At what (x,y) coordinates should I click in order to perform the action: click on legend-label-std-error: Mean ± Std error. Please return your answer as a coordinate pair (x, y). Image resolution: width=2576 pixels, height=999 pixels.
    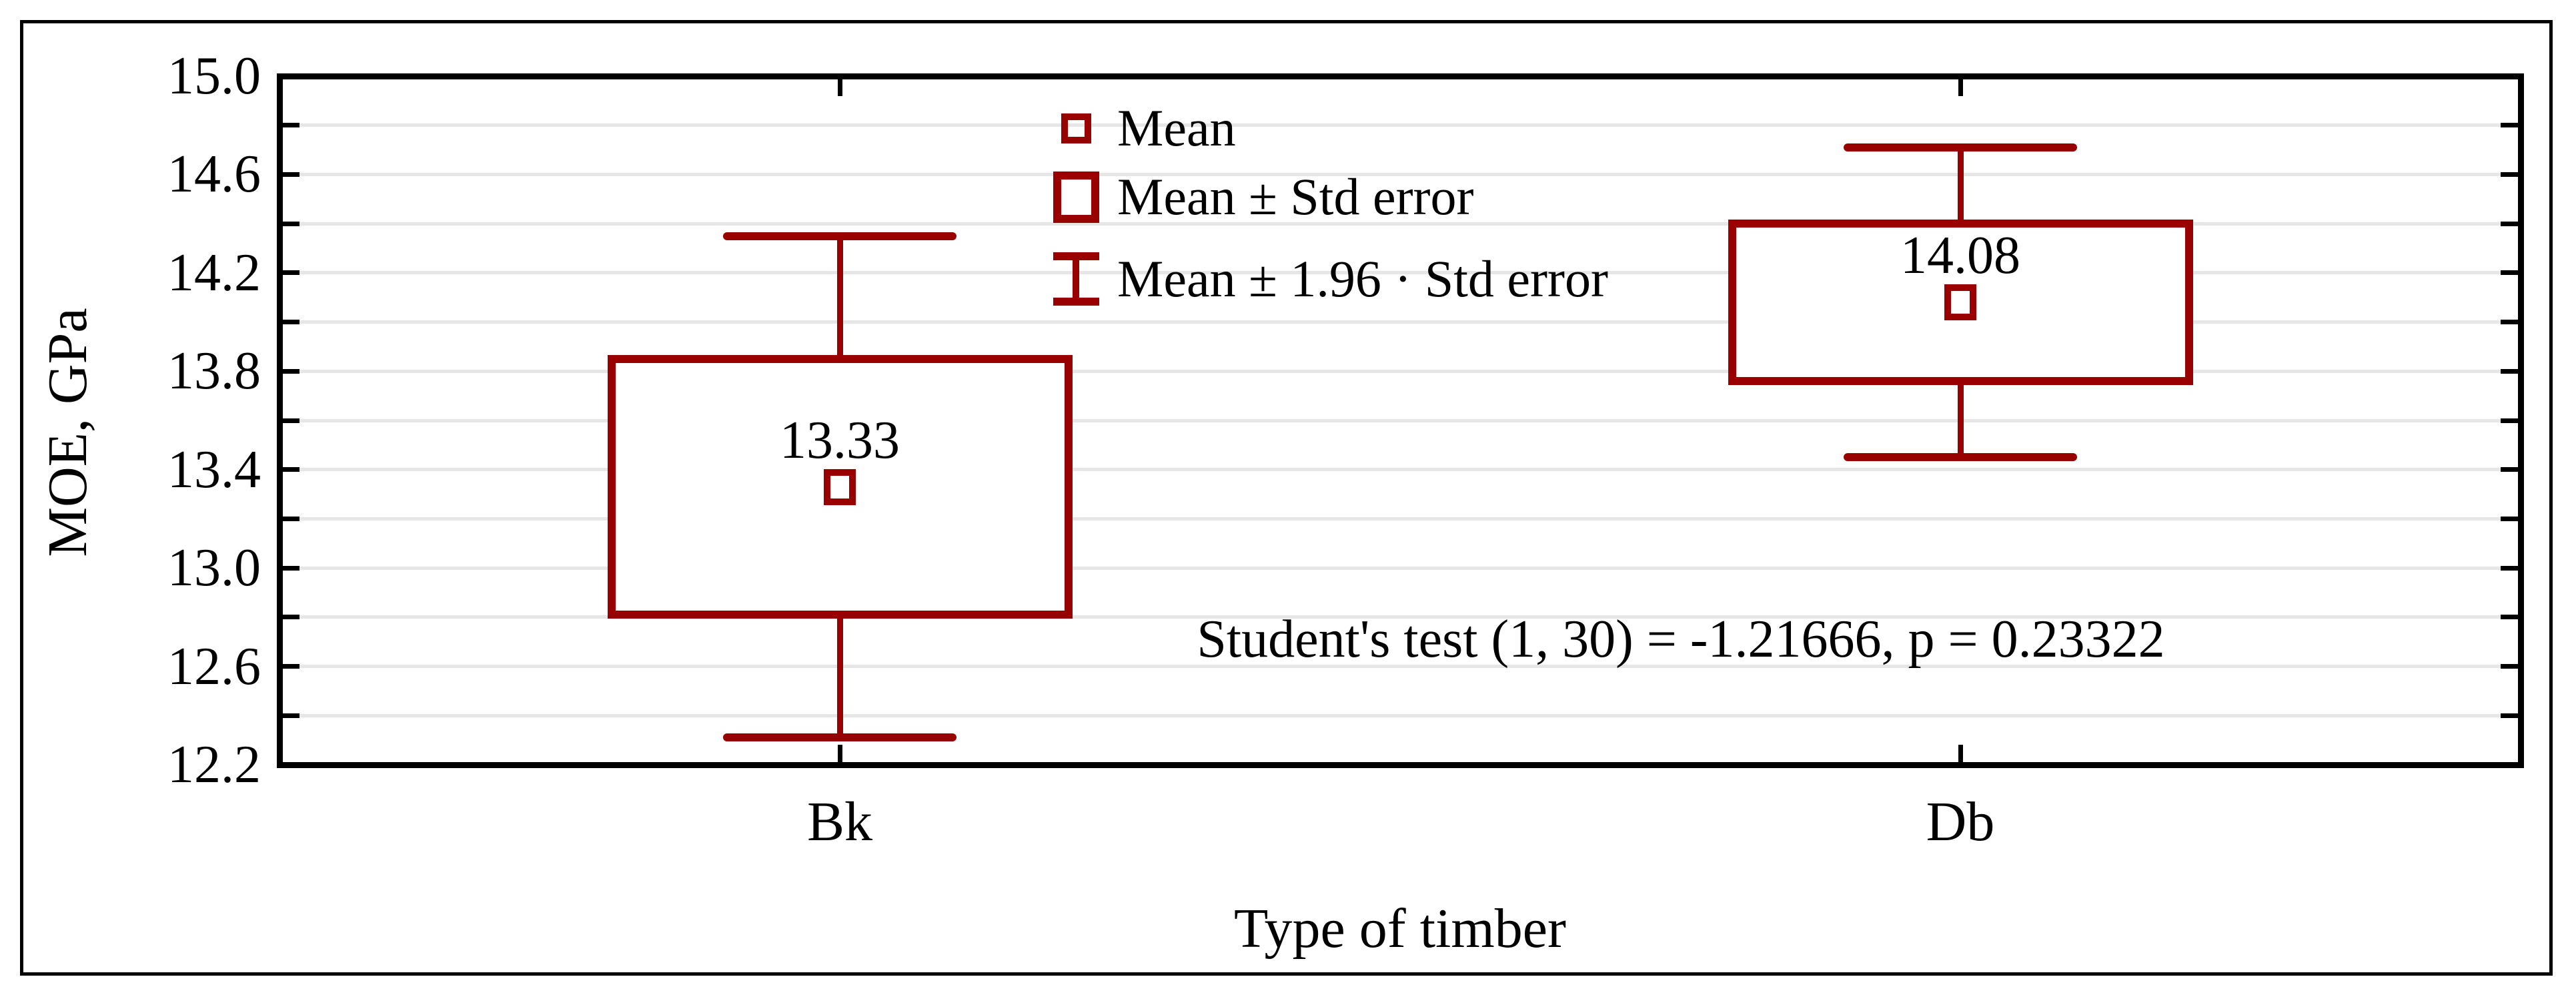
    Looking at the image, I should click on (1295, 197).